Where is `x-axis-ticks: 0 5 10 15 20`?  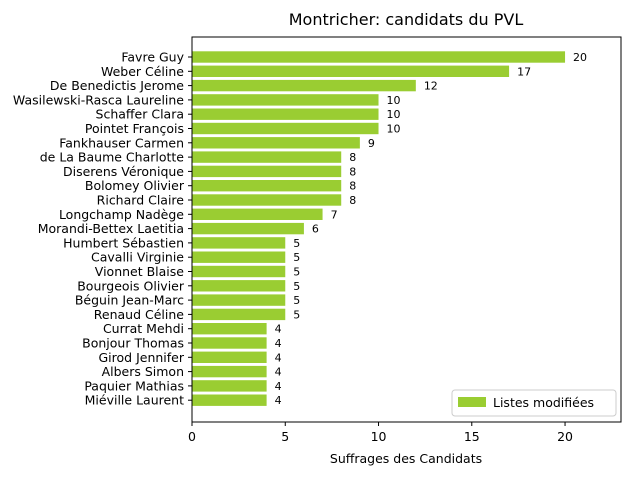
x-axis-ticks: 0 5 10 15 20 is located at coordinates (380, 433).